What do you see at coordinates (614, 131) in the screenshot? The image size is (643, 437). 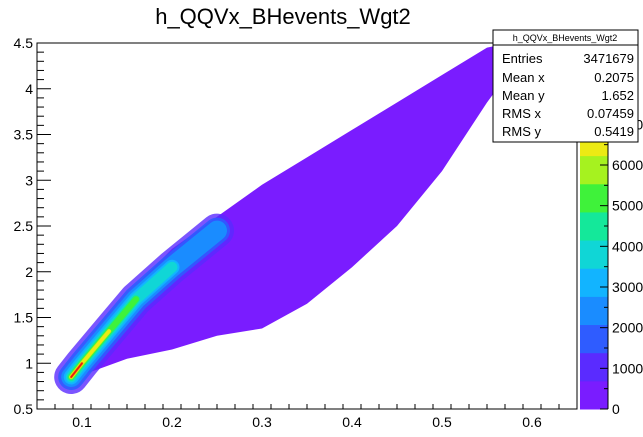 I see `stats-rms-y-value: 0.5419` at bounding box center [614, 131].